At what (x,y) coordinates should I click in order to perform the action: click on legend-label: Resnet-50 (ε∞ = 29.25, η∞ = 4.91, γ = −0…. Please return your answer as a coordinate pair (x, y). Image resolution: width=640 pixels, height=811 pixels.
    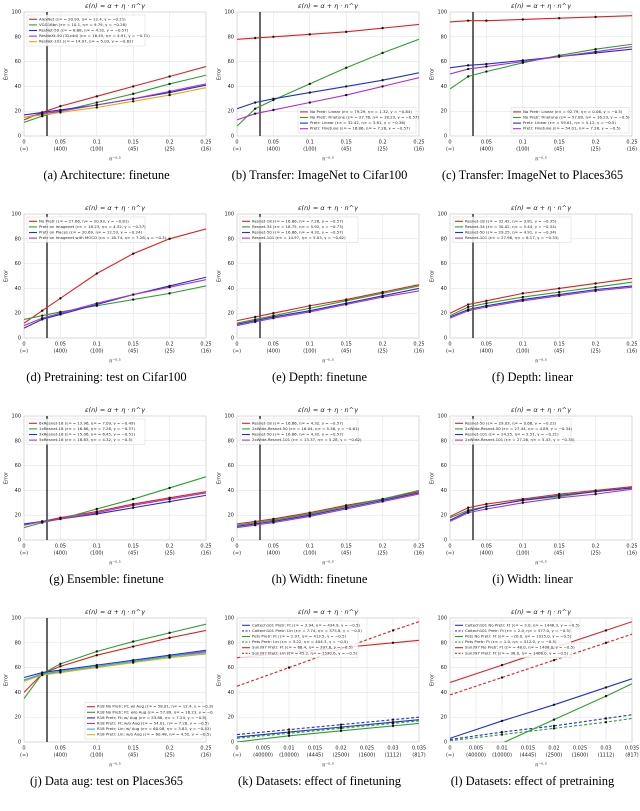
    Looking at the image, I should click on (511, 232).